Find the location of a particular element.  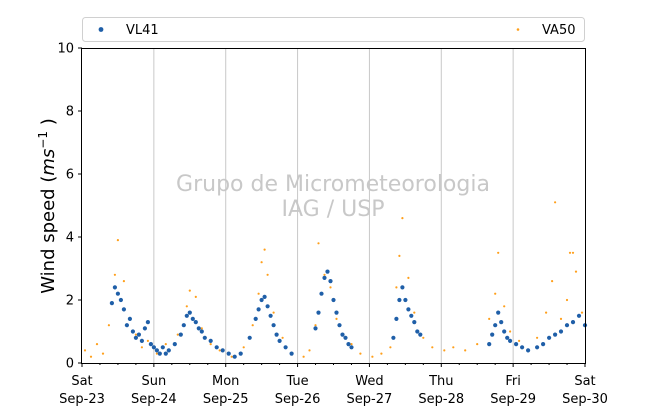

y-label-sup: −1 is located at coordinates (43, 140).